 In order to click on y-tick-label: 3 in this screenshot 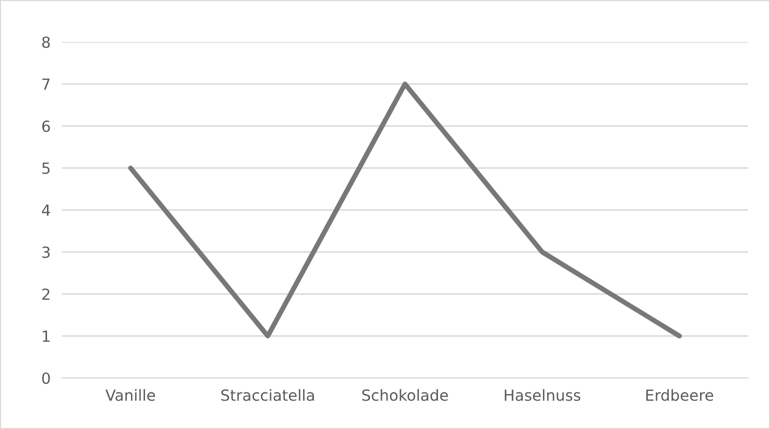, I will do `click(46, 252)`.